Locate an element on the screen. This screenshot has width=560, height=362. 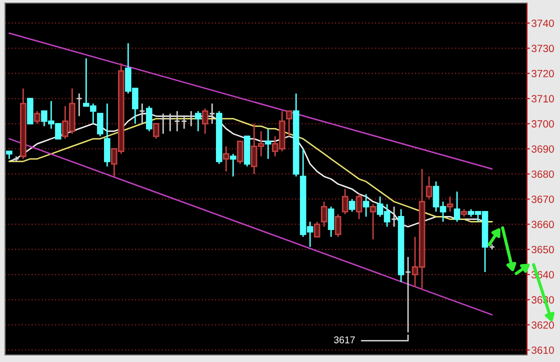
y-tick-label: 3730 is located at coordinates (543, 48).